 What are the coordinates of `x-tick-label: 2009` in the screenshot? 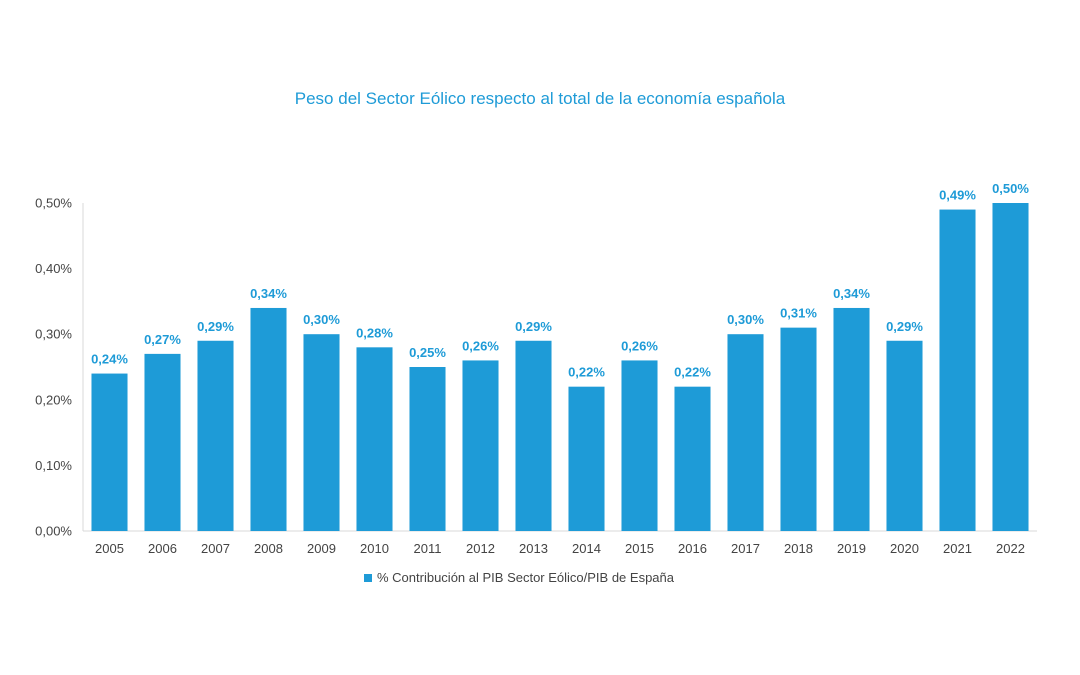 It's located at (321, 548).